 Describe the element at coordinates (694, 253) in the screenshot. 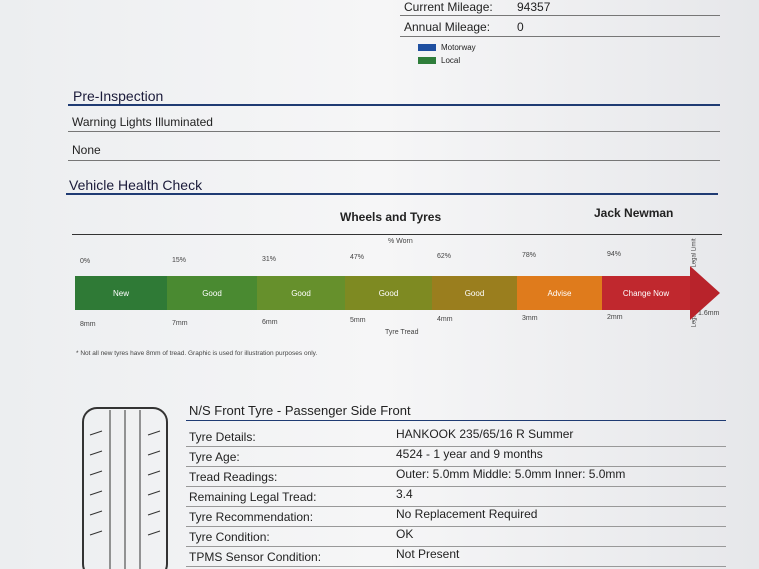

I see `legal-limit: Legal Limit` at that location.